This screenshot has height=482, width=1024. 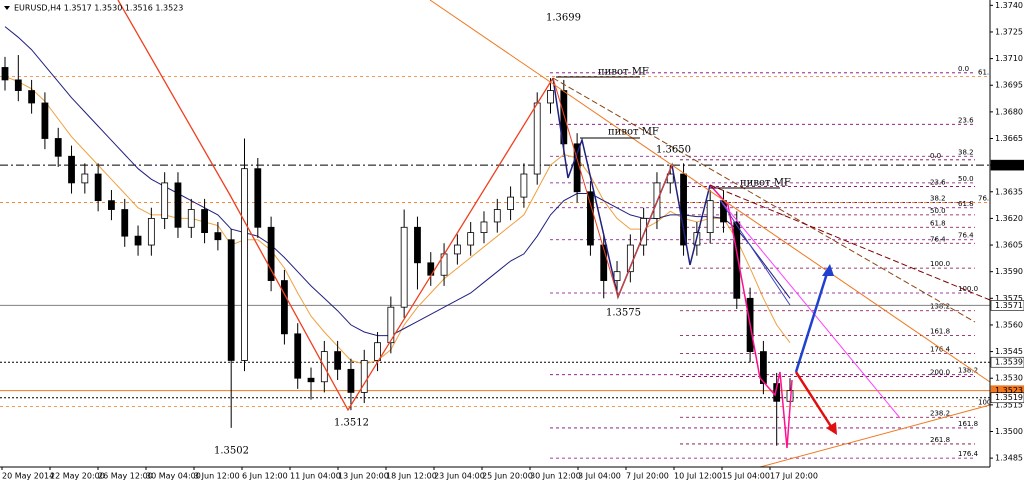 I want to click on price-tag-label: 1.3571, so click(x=1009, y=305).